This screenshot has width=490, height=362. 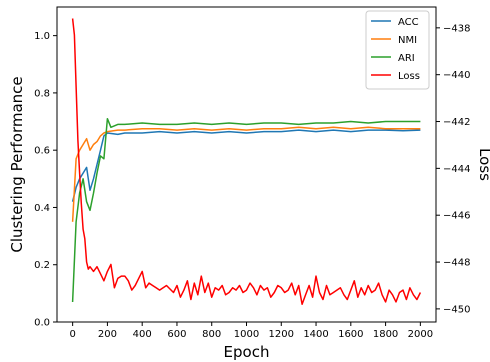 I want to click on x-tick-label: 2000, so click(x=420, y=334).